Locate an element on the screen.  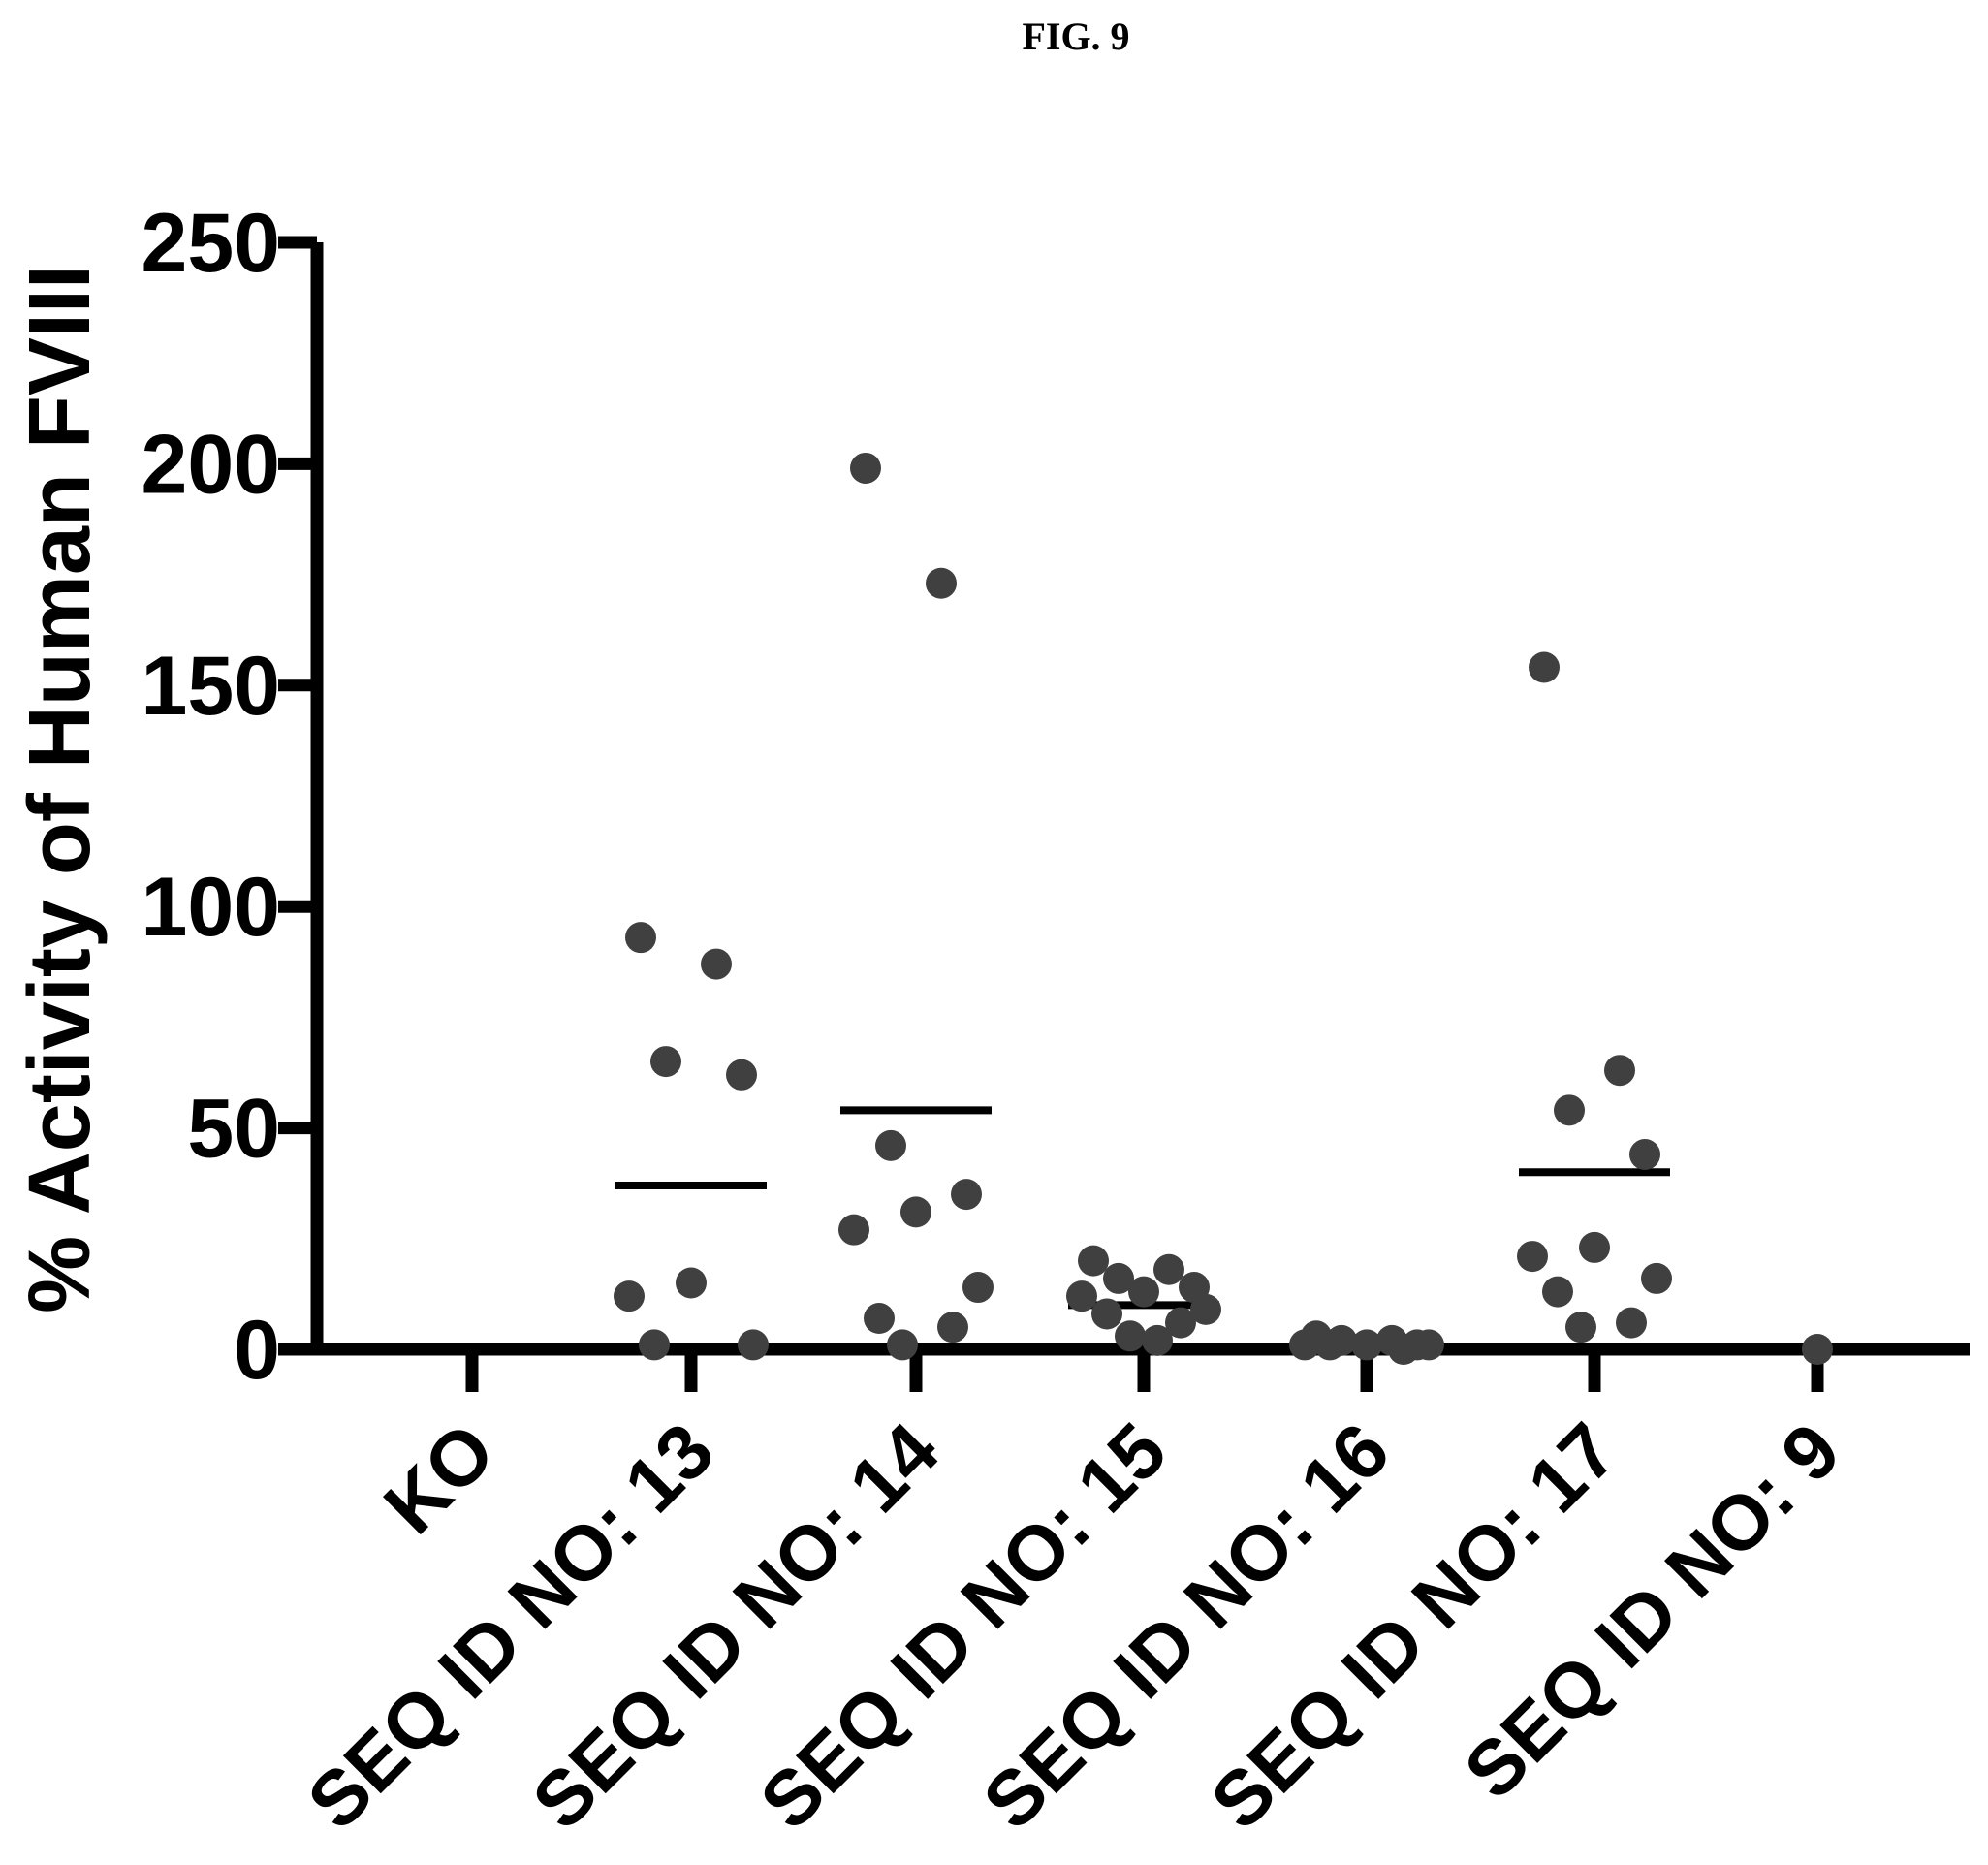
y-tick-label: 200 is located at coordinates (212, 464).